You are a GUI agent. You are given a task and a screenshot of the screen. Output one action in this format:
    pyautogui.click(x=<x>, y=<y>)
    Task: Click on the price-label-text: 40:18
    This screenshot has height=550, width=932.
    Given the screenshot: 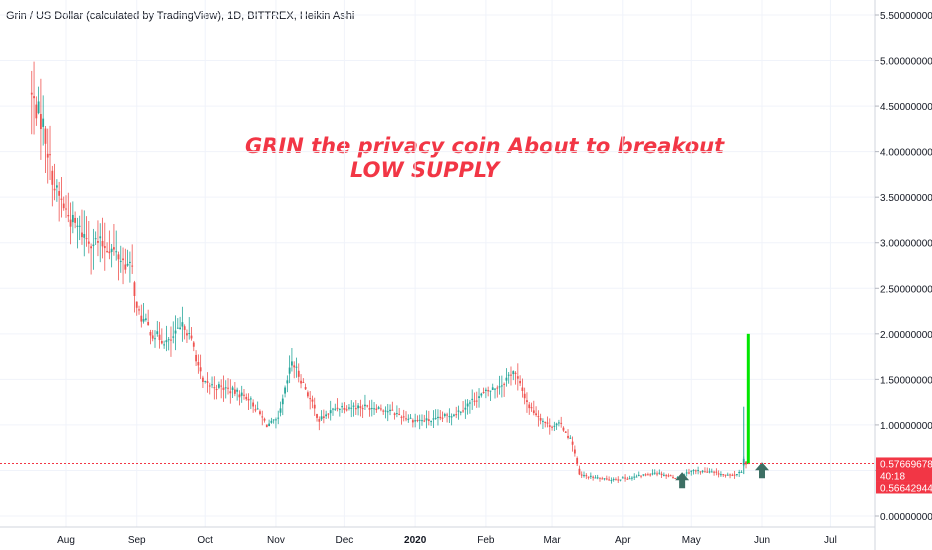 What is the action you would take?
    pyautogui.click(x=892, y=476)
    